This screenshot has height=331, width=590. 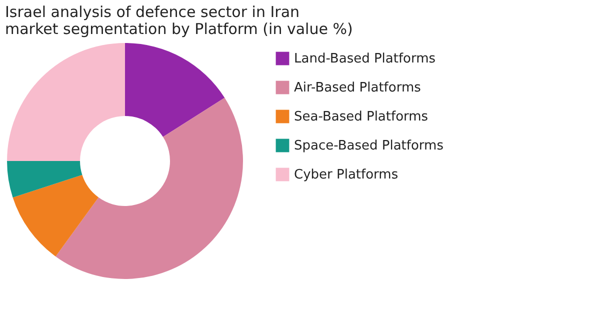 I want to click on legend-label: Sea-Based Platforms, so click(x=361, y=117).